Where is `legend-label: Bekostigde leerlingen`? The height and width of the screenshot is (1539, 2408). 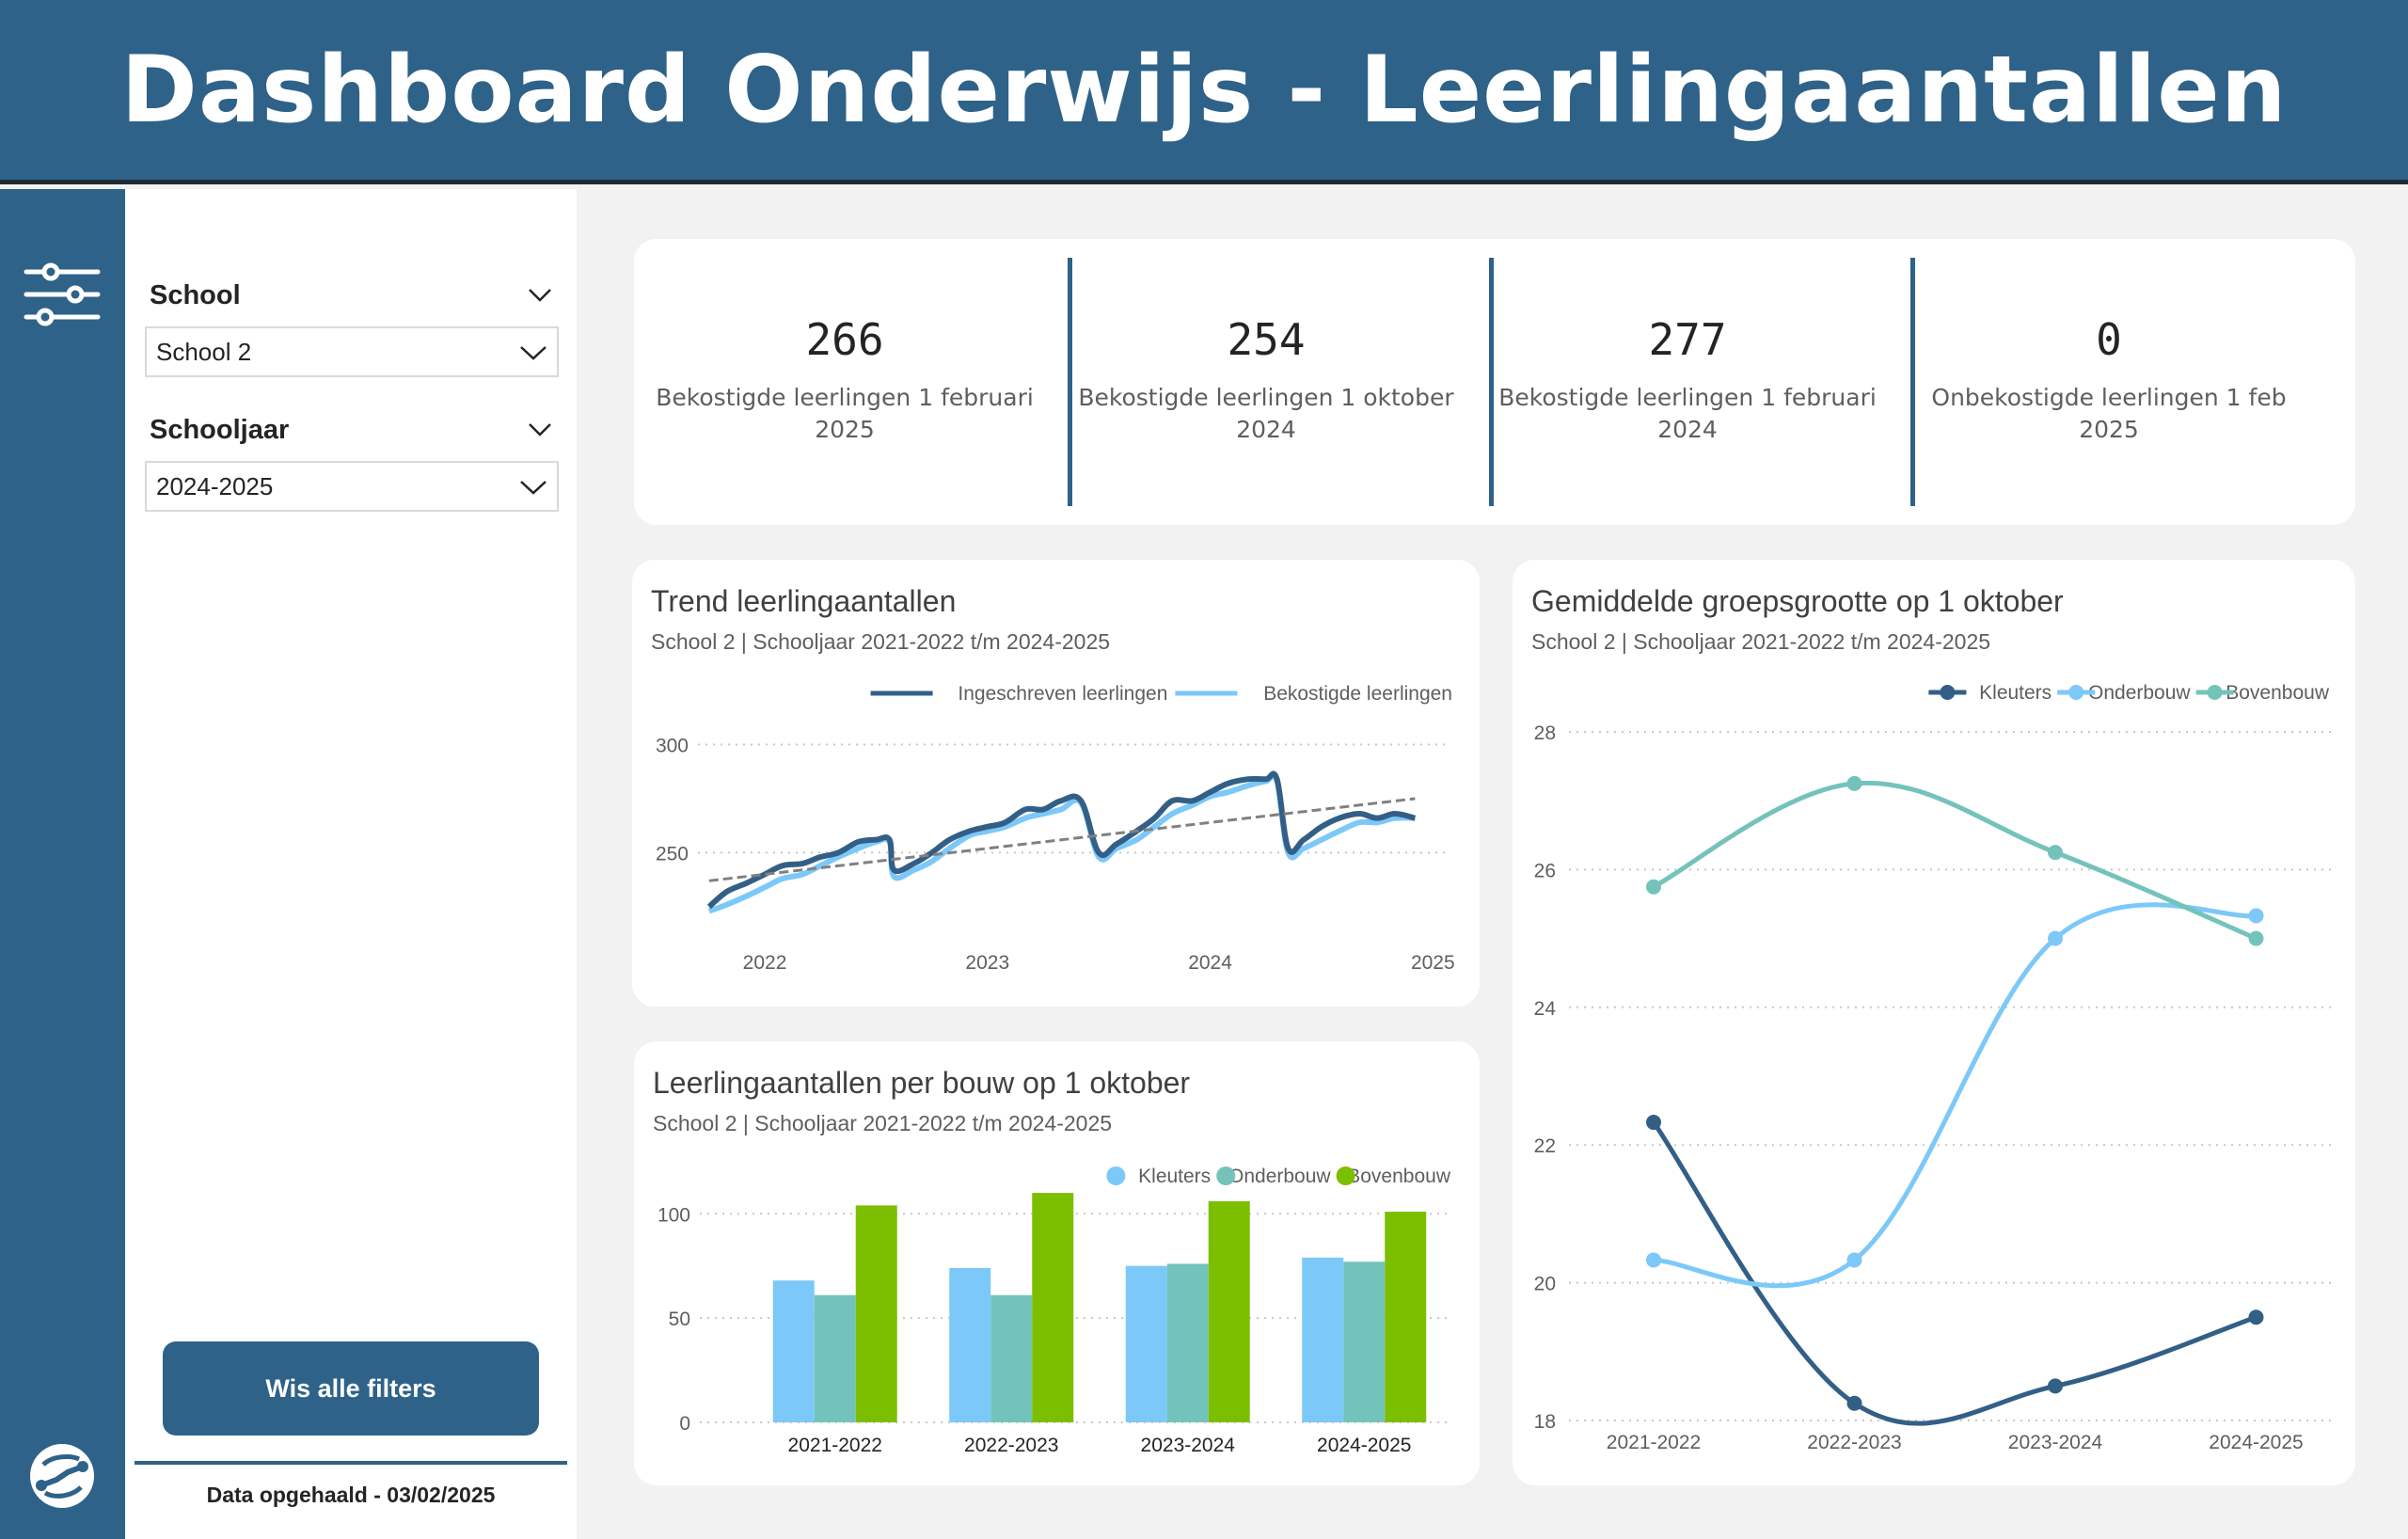 legend-label: Bekostigde leerlingen is located at coordinates (1358, 694).